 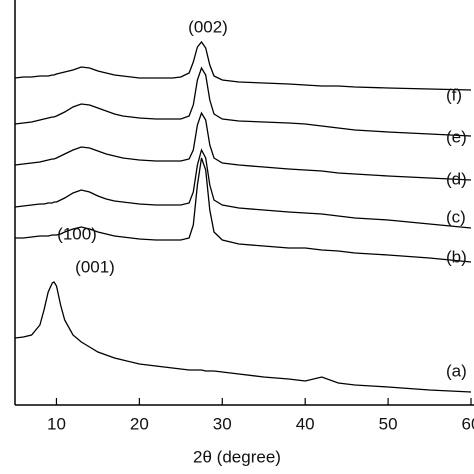 I want to click on x-tick-label: 40, so click(x=305, y=423).